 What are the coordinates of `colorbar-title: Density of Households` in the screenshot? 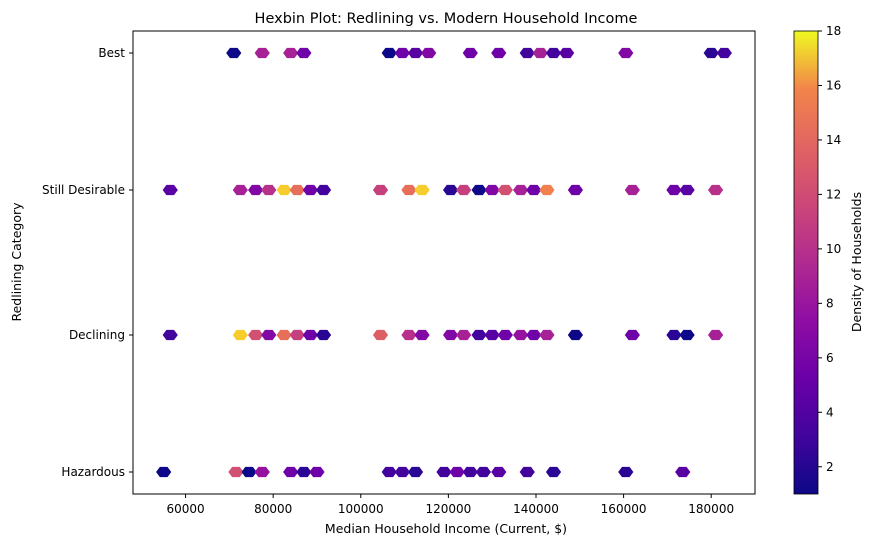 It's located at (856, 262).